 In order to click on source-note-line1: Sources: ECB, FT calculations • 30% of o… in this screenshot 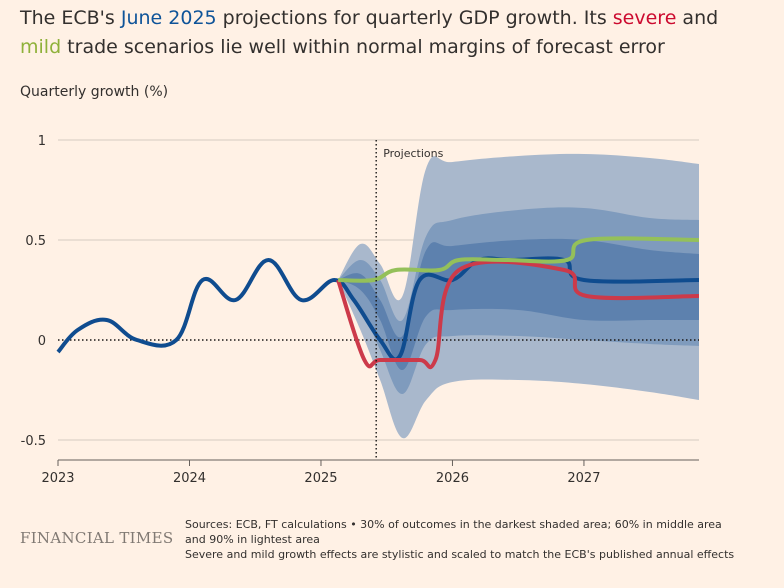, I will do `click(453, 532)`.